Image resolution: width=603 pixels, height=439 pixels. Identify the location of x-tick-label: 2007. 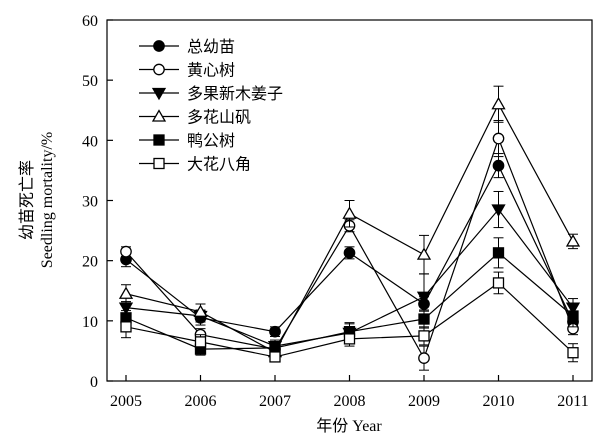
(275, 401).